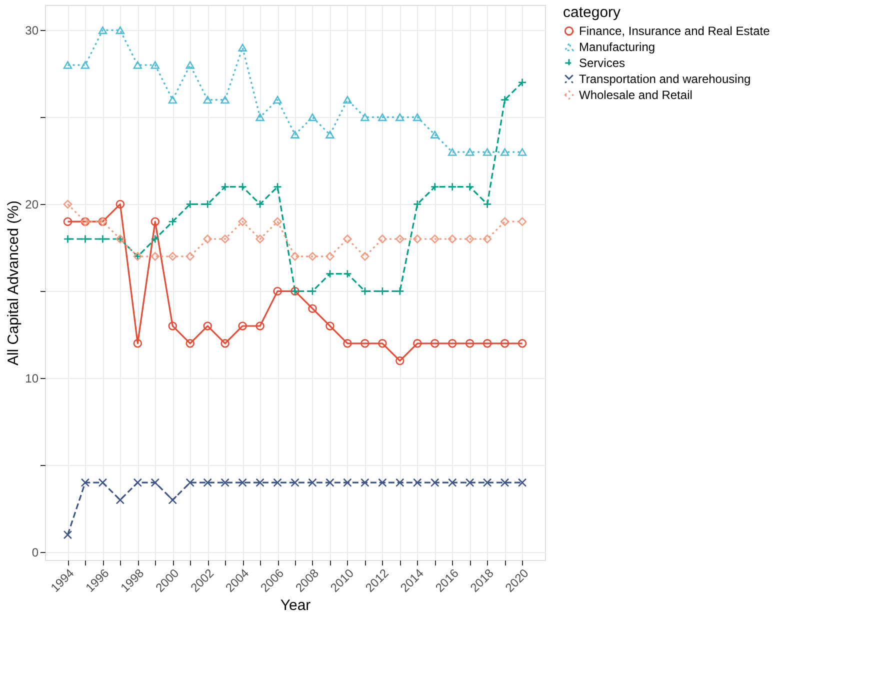 The width and height of the screenshot is (896, 685). What do you see at coordinates (665, 79) in the screenshot?
I see `legend-label: Transportation and warehousing` at bounding box center [665, 79].